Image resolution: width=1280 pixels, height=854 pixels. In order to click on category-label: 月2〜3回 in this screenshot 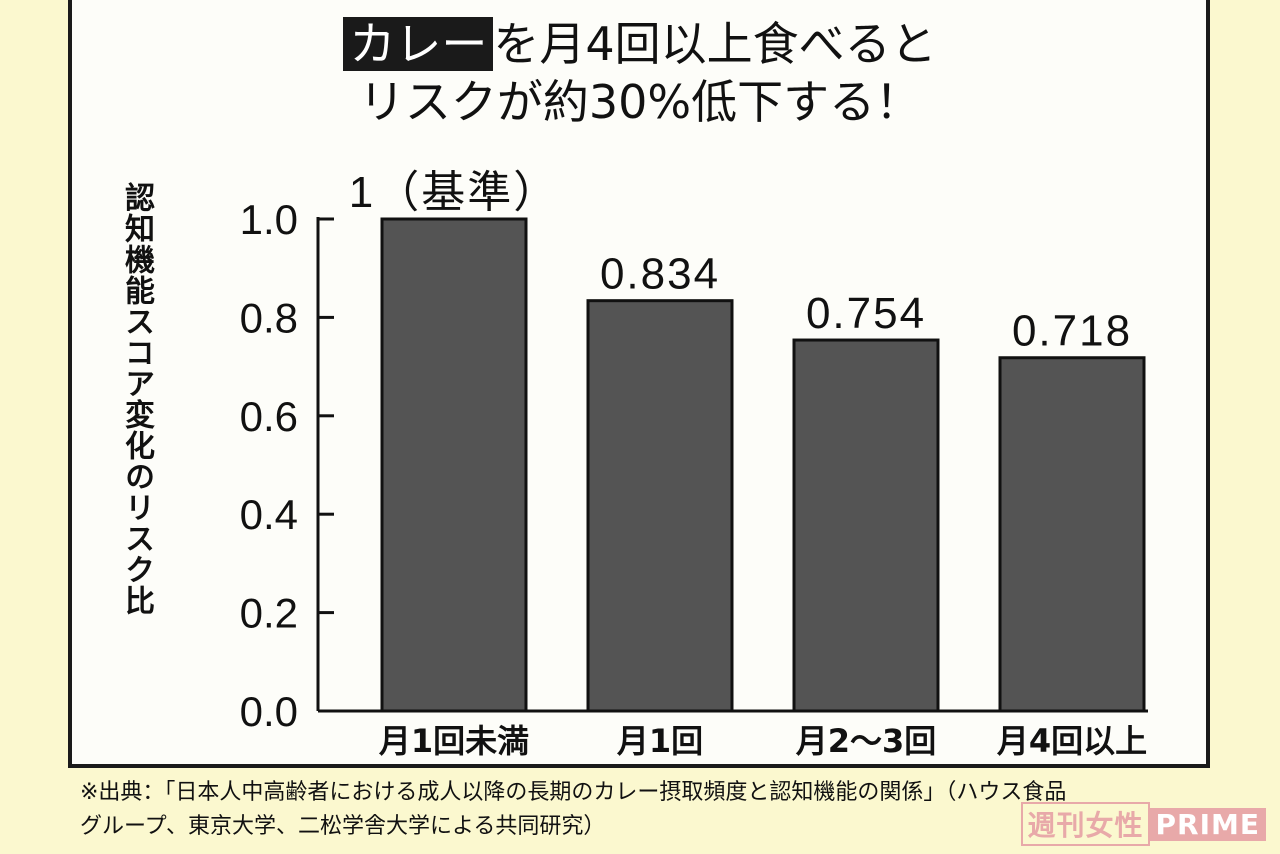, I will do `click(866, 741)`.